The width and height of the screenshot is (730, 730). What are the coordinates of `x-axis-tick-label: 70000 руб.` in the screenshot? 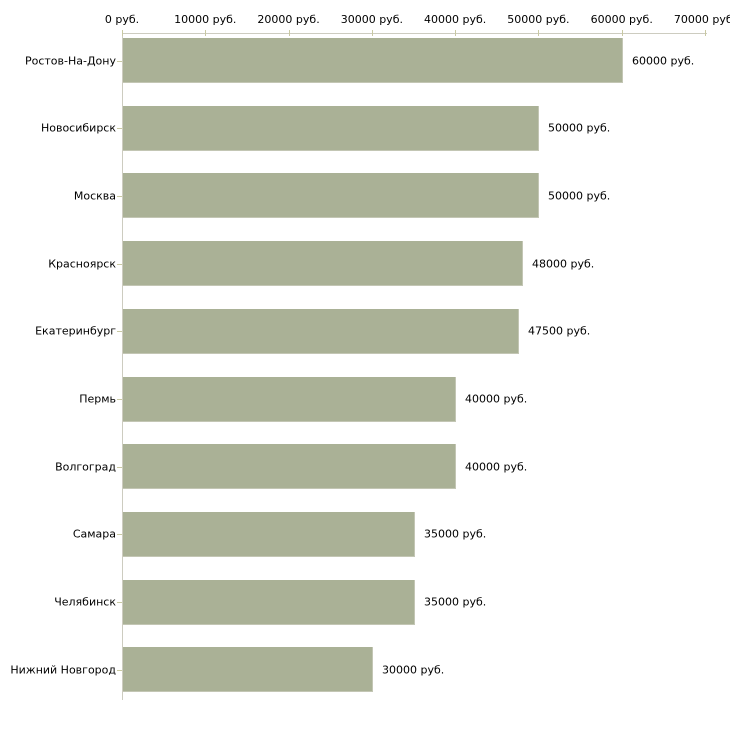 It's located at (701, 19).